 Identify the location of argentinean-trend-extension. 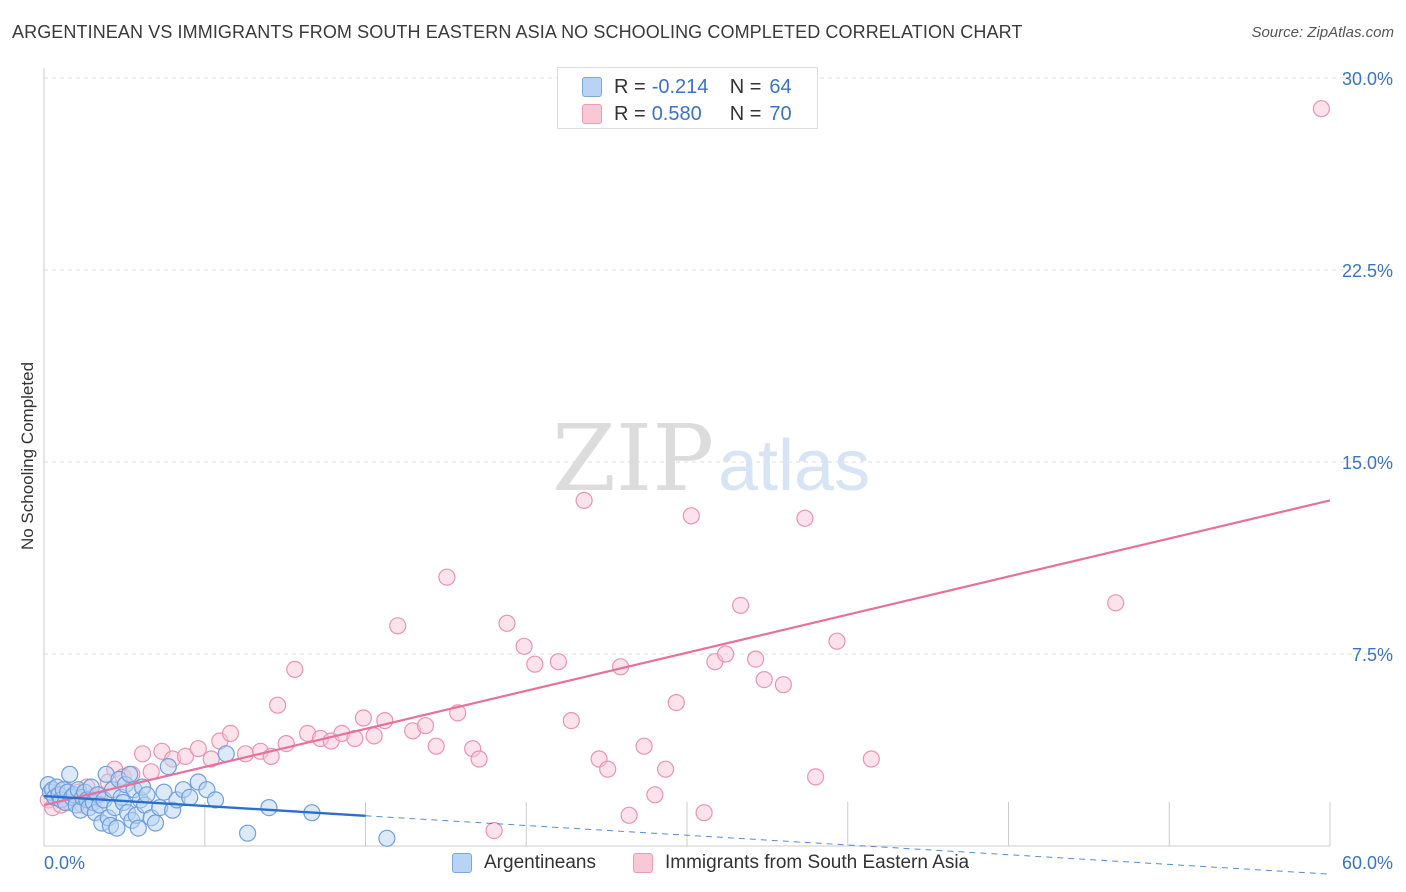
(848, 845).